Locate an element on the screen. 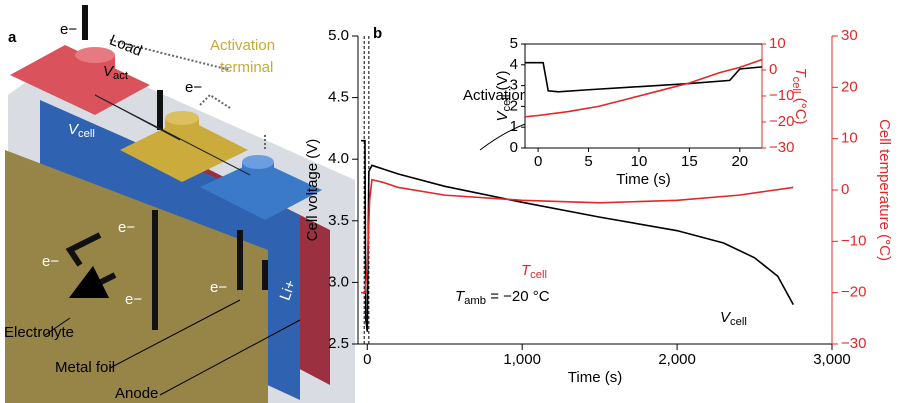  y-tick-label: 4.0 is located at coordinates (338, 158).